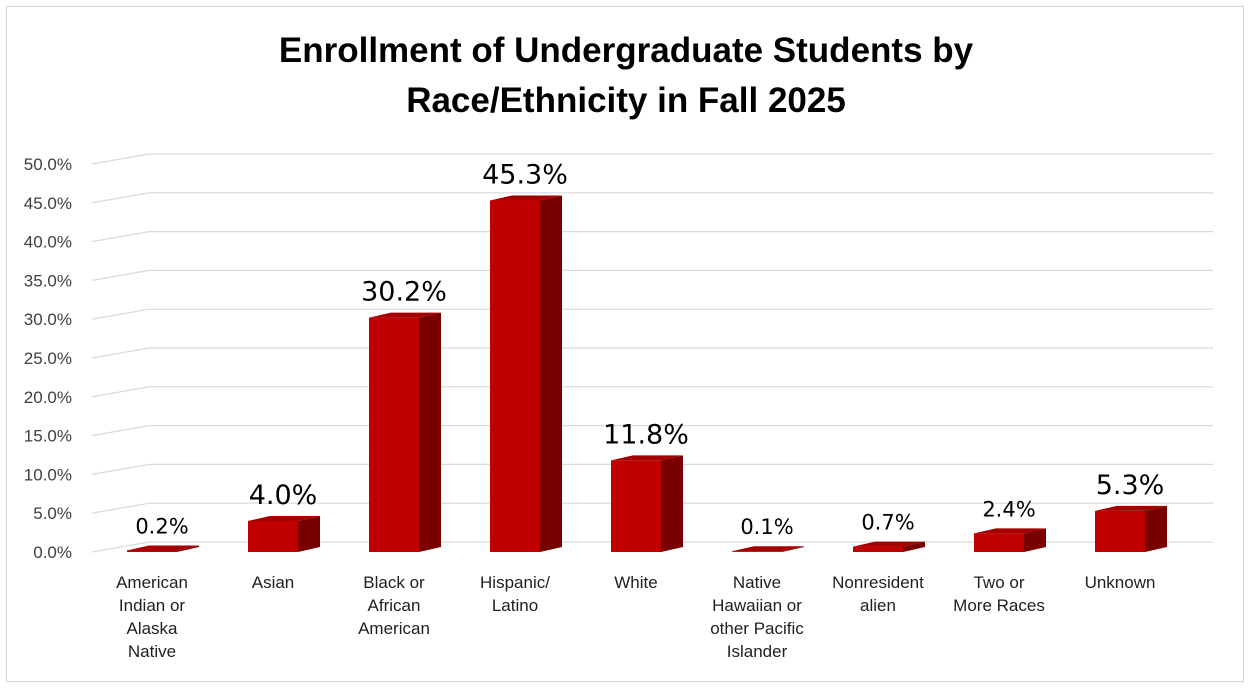  I want to click on data-label: 30.2%, so click(404, 292).